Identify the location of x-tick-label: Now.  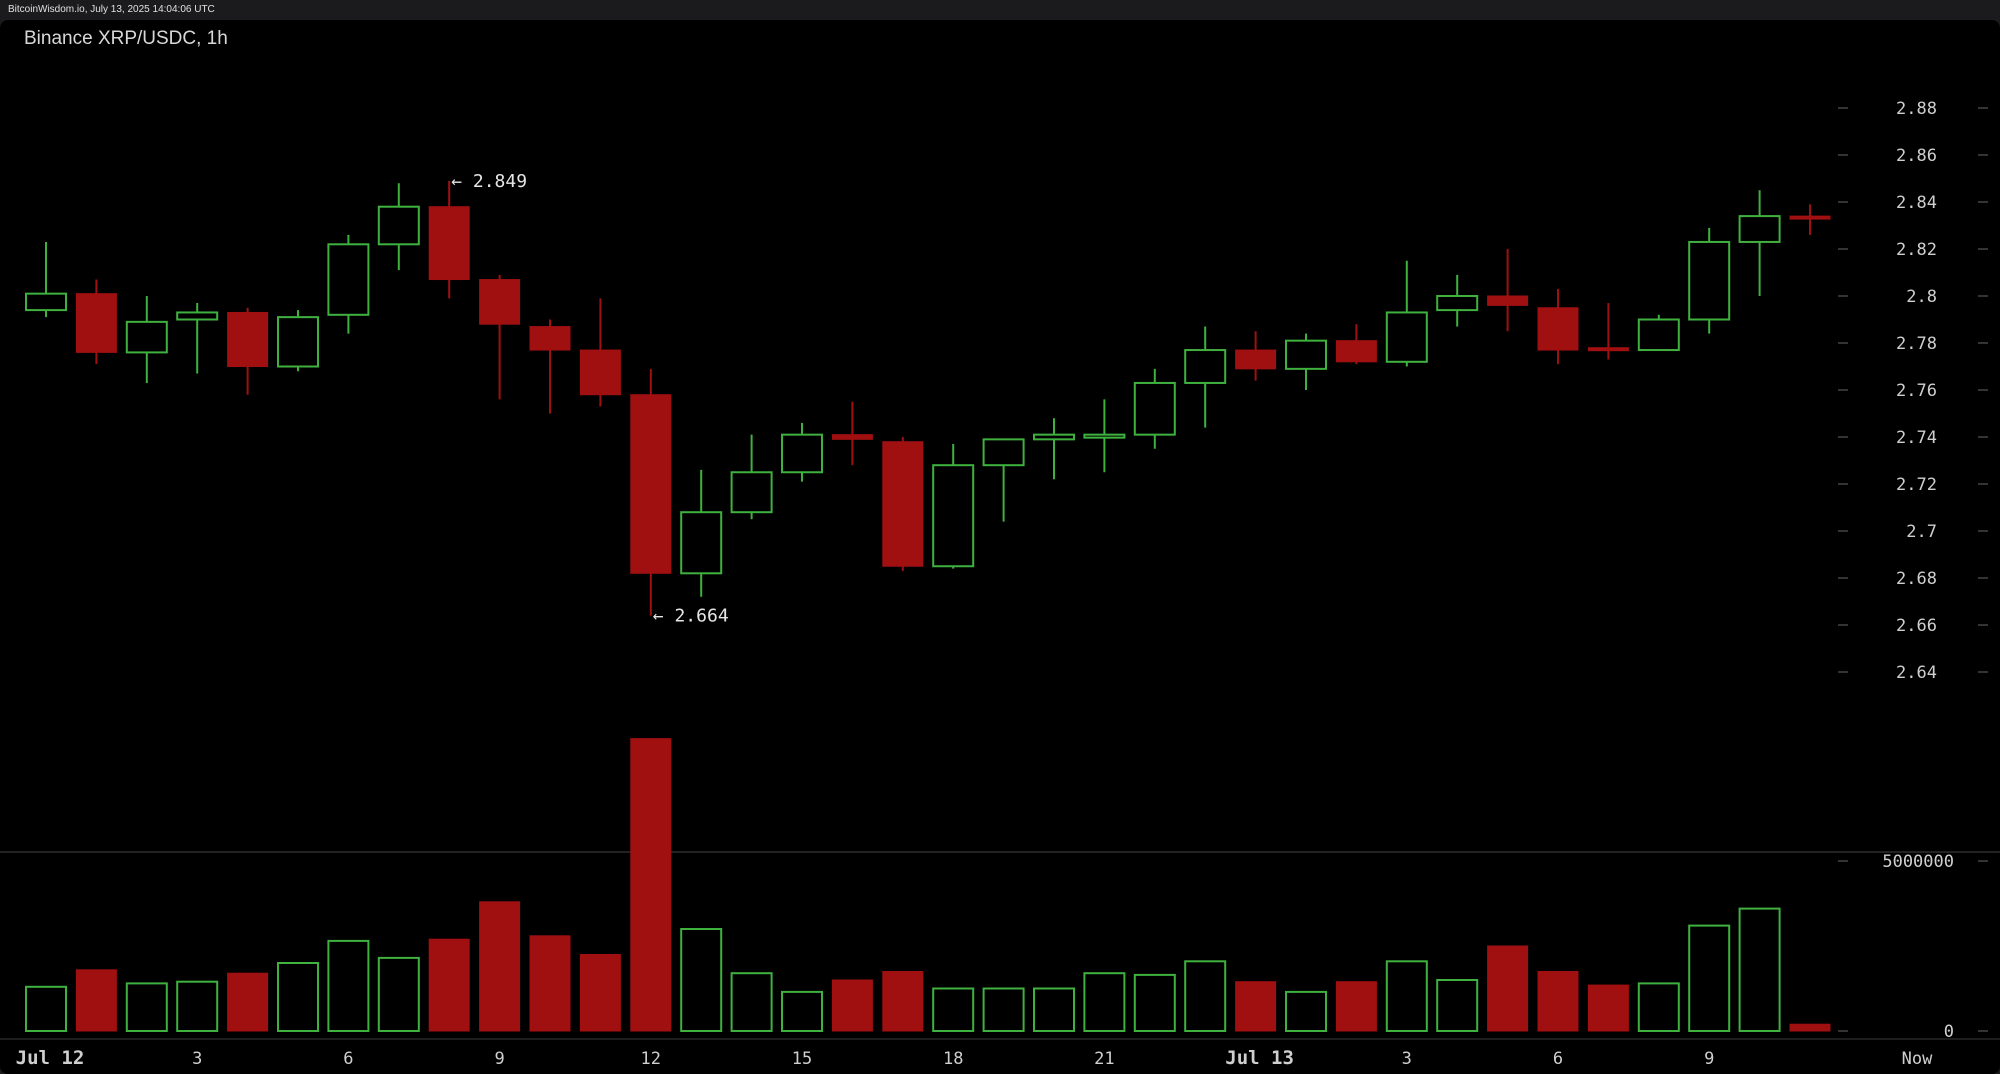
(1917, 1059).